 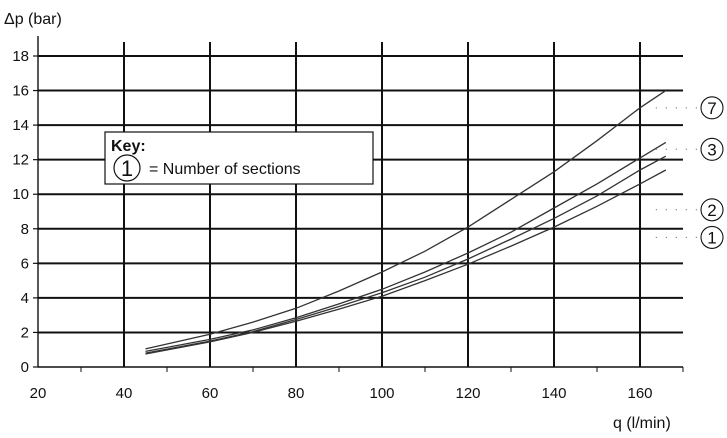 I want to click on x-tick-label: 140, so click(x=553, y=393).